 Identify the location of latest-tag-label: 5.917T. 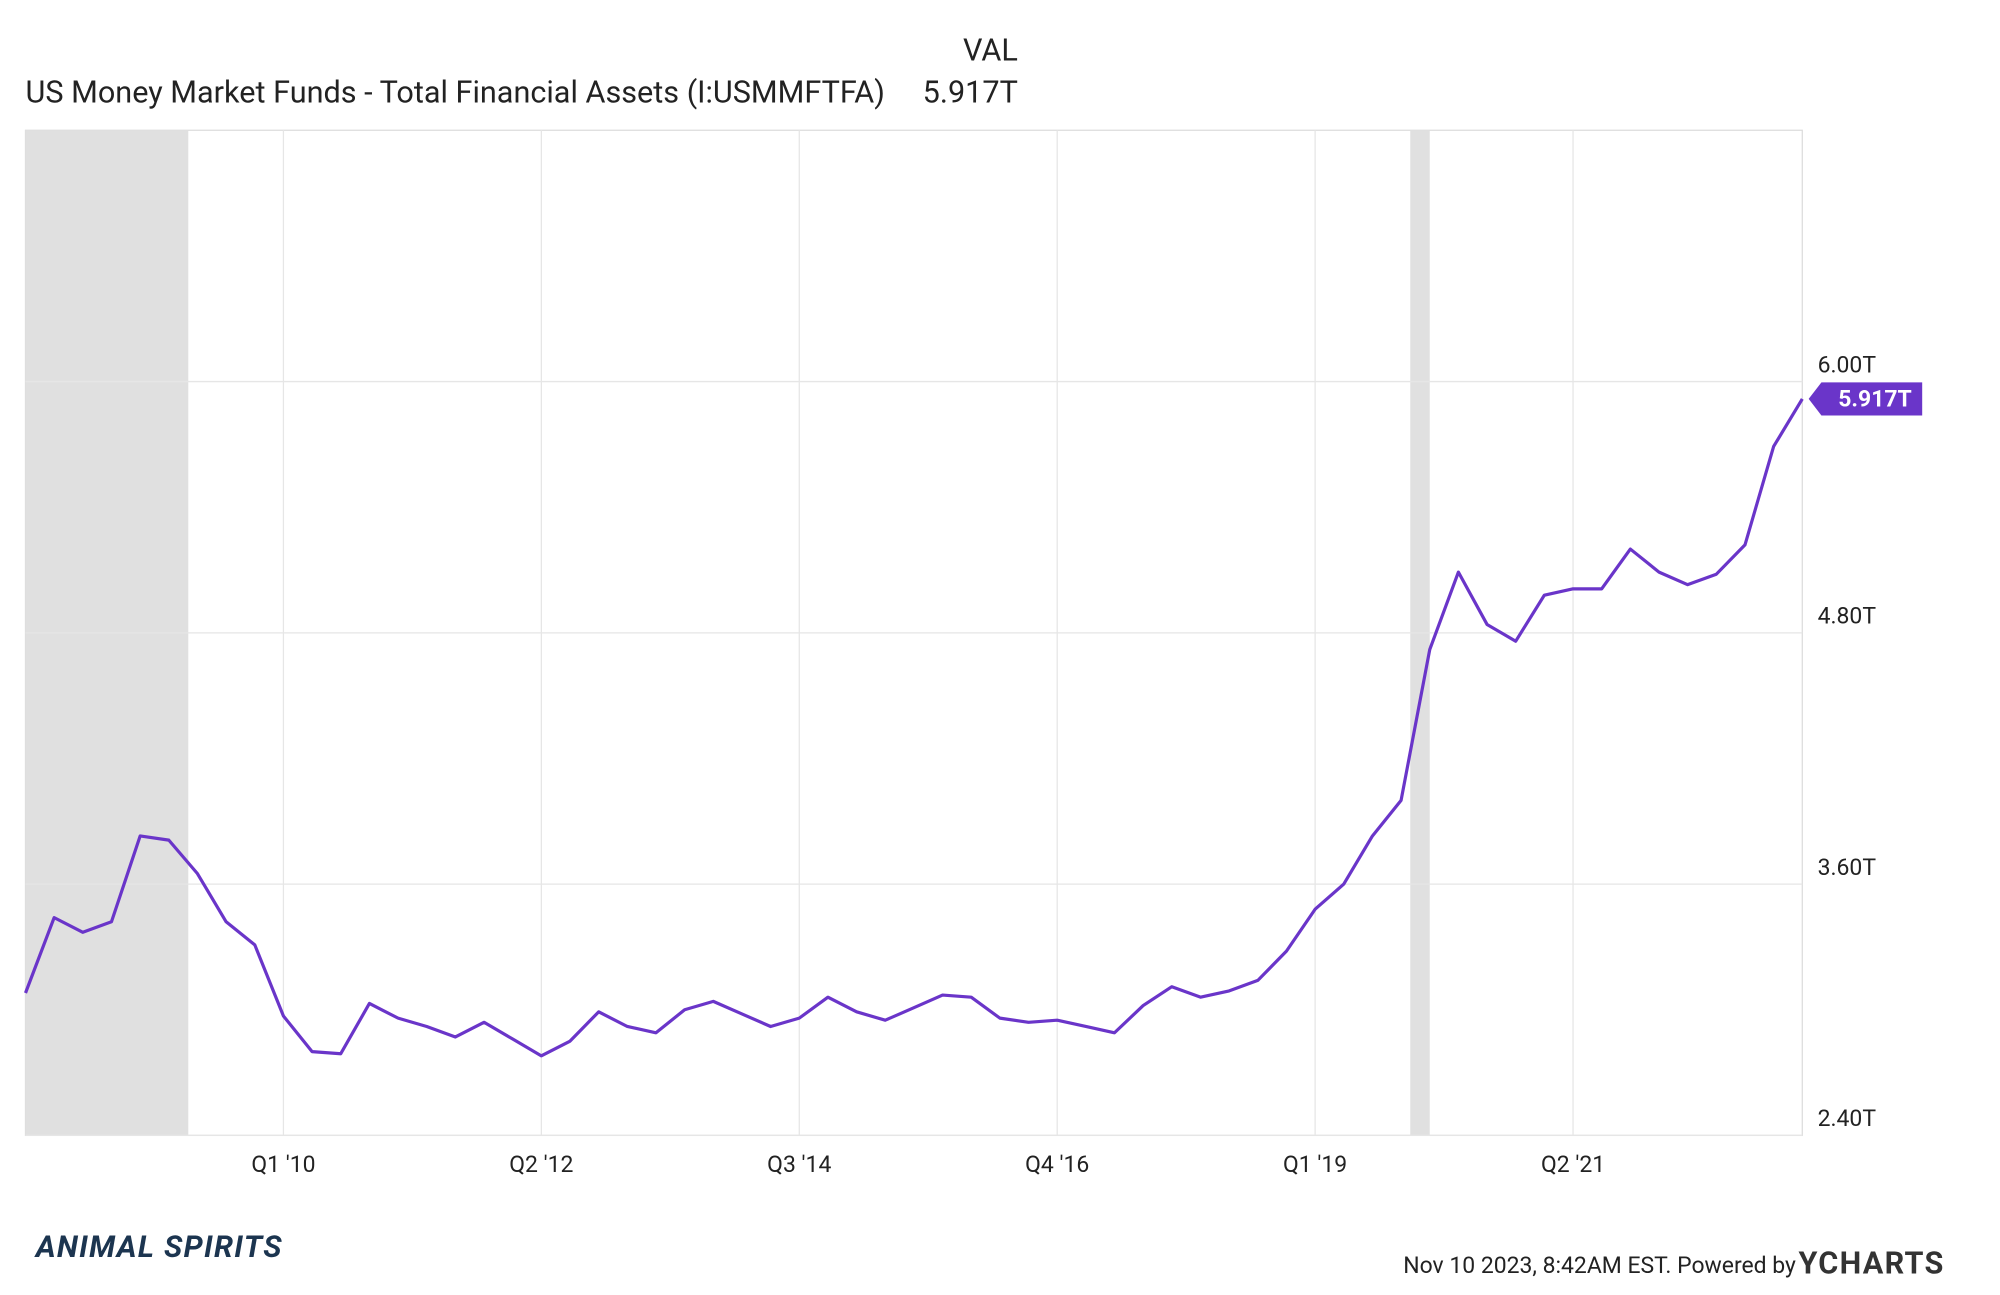
(1875, 398).